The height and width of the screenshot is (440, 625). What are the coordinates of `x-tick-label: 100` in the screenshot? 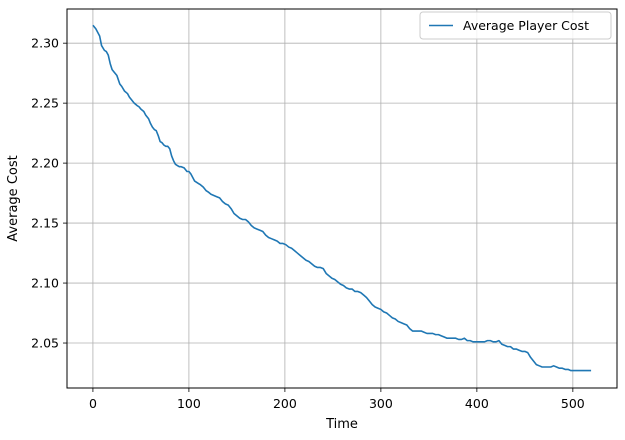 It's located at (189, 403).